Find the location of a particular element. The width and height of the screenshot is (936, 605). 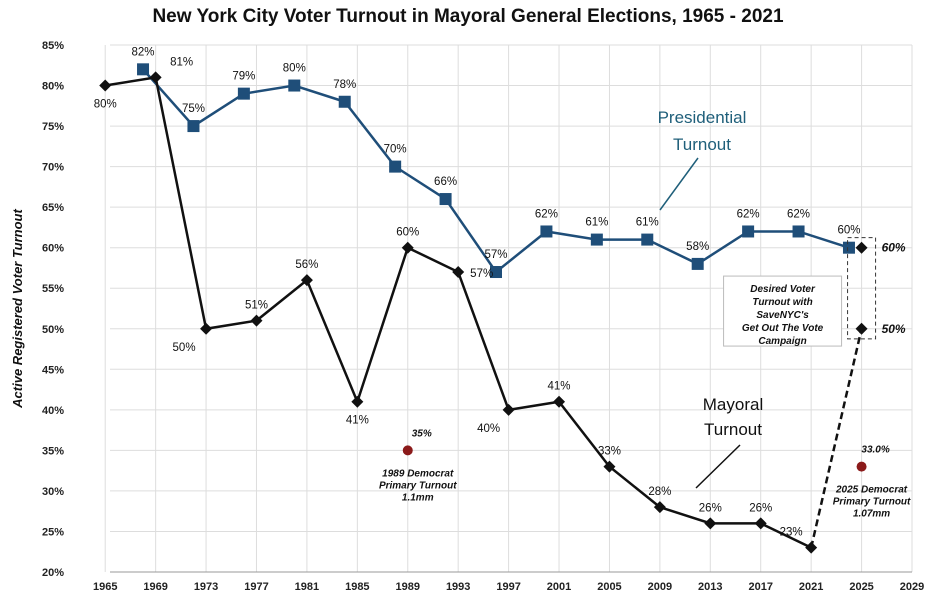

primary-turnout-text: 2025 Democrat is located at coordinates (871, 490).